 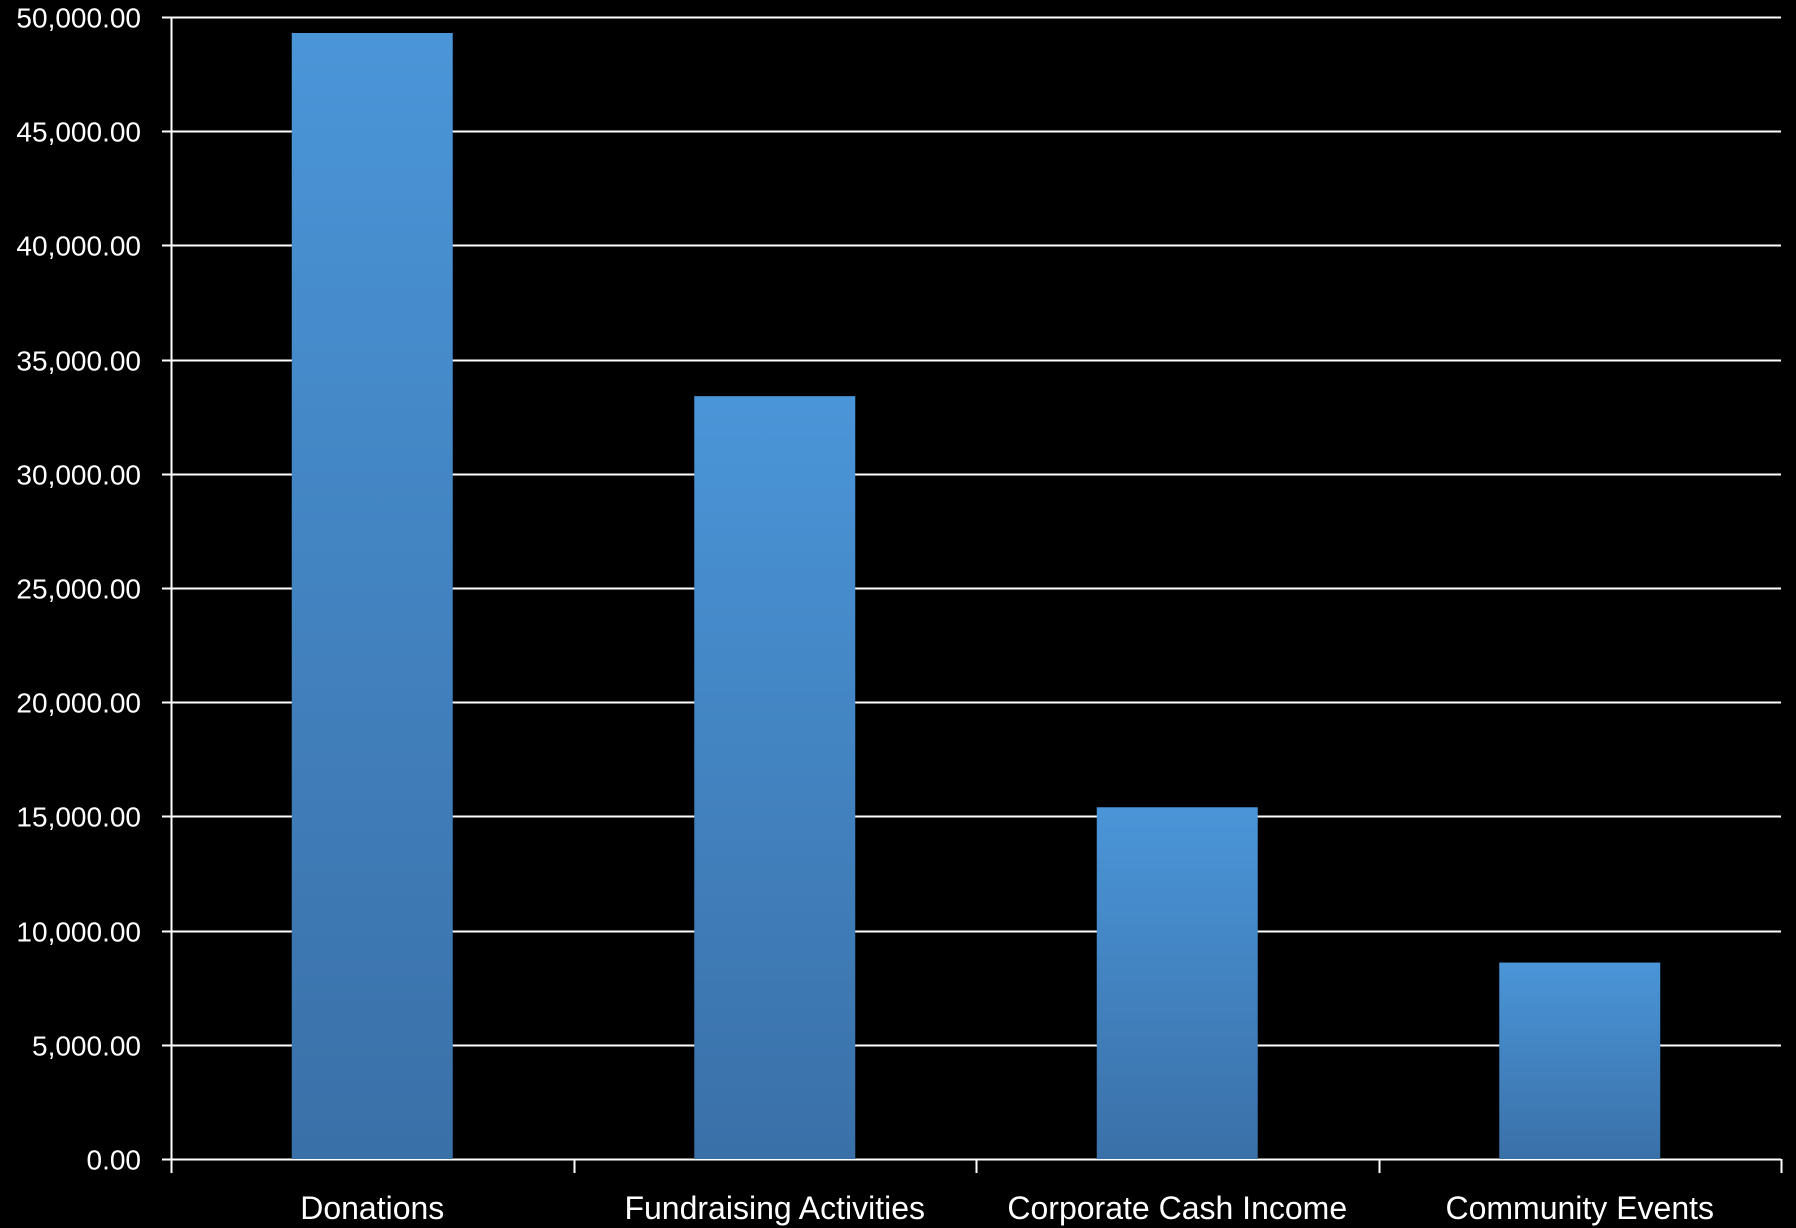 I want to click on bar-corporate-cash-income, so click(x=1177, y=983).